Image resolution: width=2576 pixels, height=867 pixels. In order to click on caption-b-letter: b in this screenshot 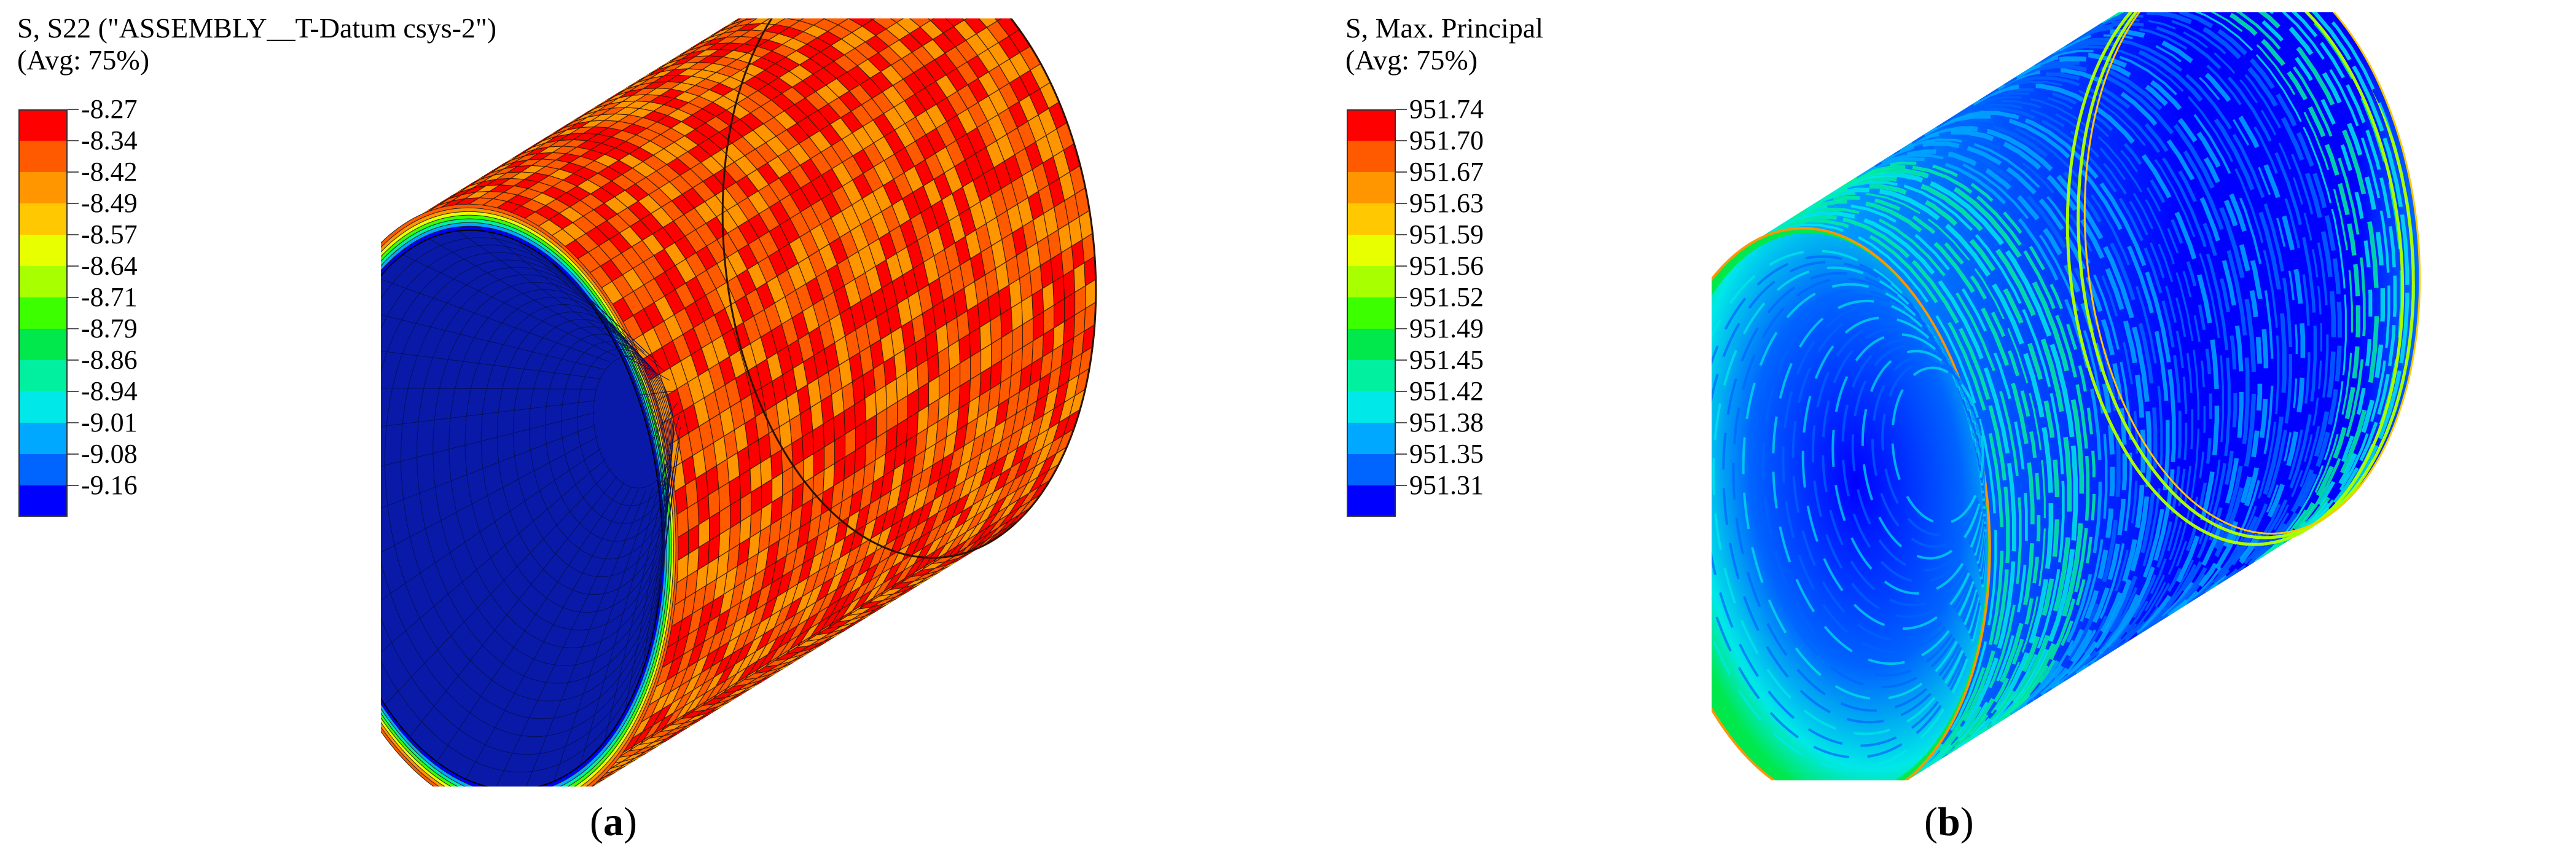, I will do `click(1948, 821)`.